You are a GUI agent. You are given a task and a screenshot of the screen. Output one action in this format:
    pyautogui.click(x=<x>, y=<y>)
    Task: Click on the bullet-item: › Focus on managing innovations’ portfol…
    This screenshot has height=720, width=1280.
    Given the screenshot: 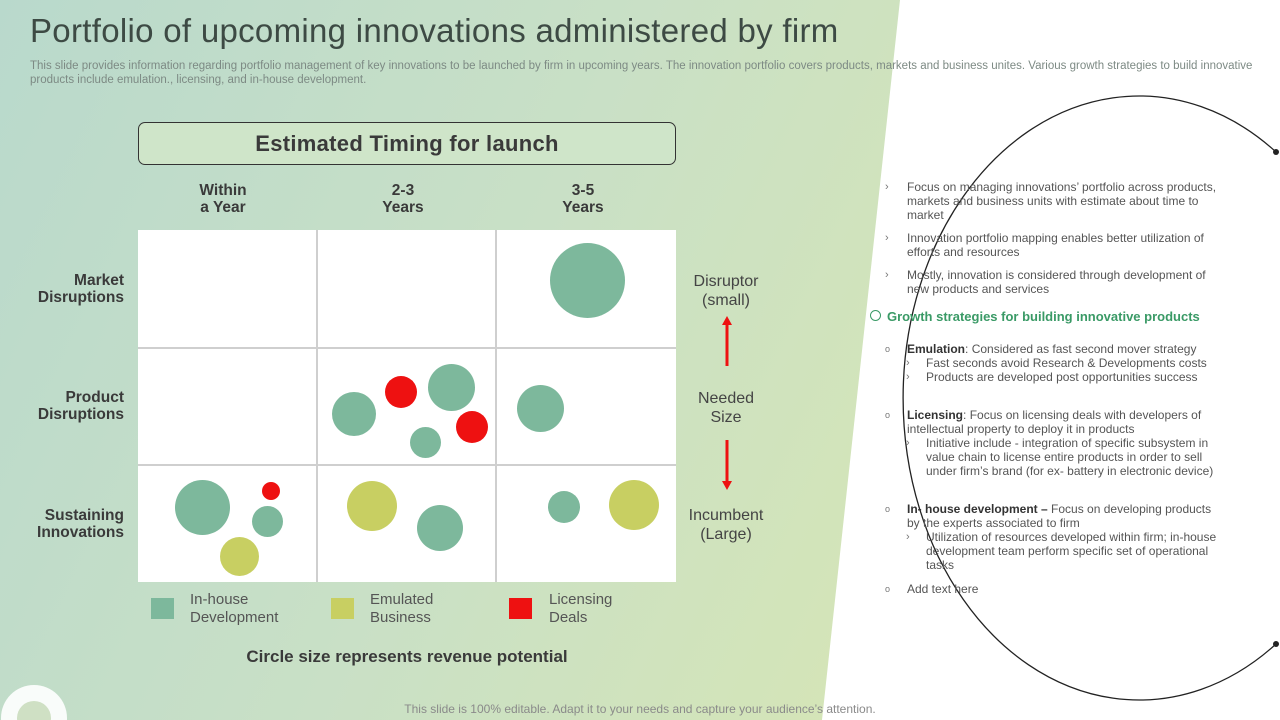 What is the action you would take?
    pyautogui.click(x=1051, y=201)
    